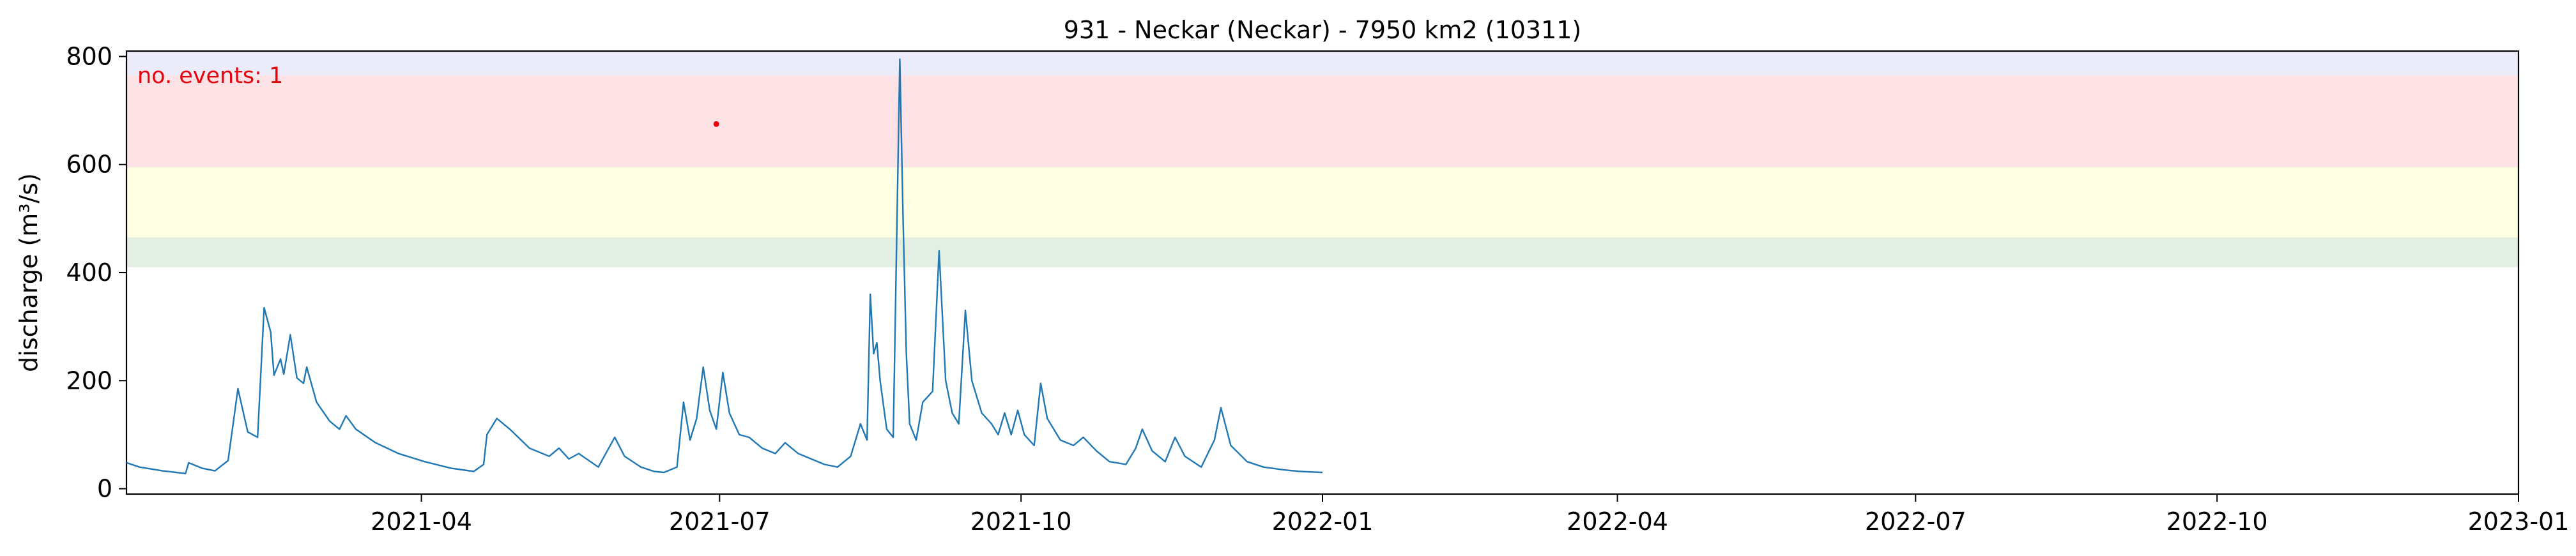 The image size is (2576, 556). What do you see at coordinates (719, 521) in the screenshot?
I see `x-tick-label-2: 2021-07` at bounding box center [719, 521].